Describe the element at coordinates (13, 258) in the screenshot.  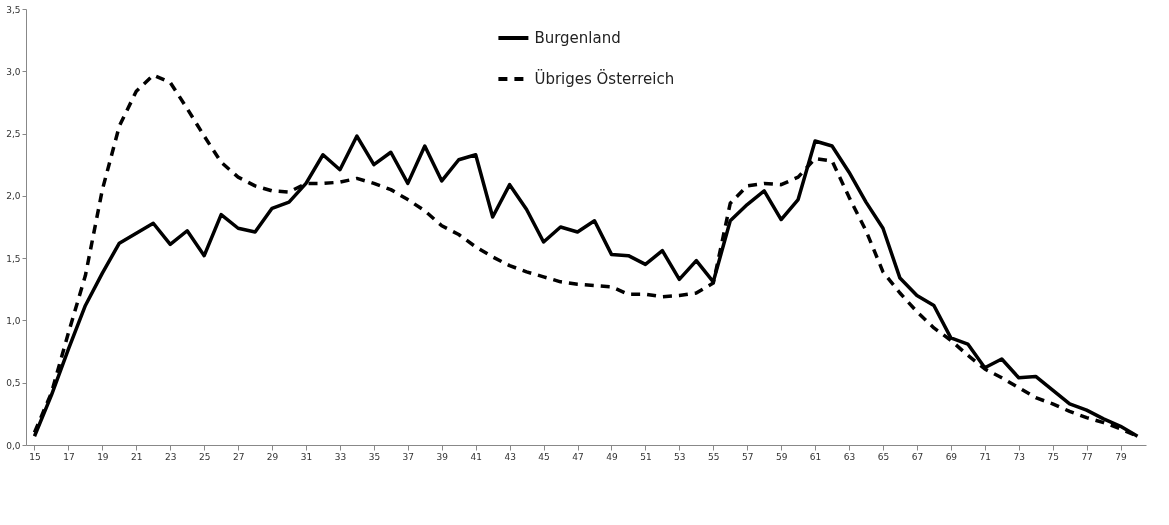
I see `y-tick-label: 1,5` at that location.